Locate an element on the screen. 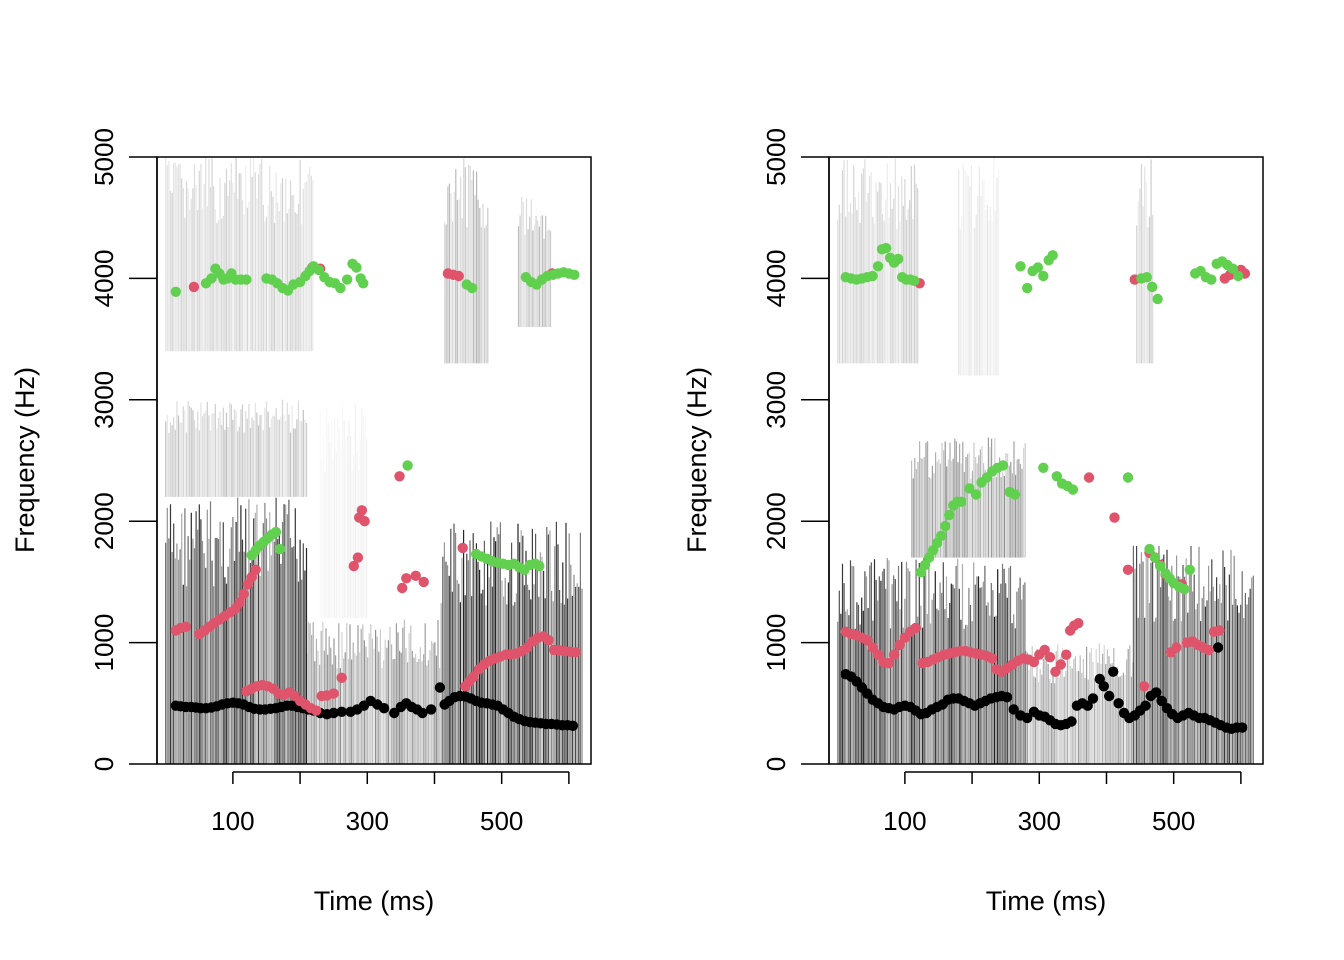 Image resolution: width=1344 pixels, height=960 pixels. right-x-axis-title: Time (ms) is located at coordinates (1046, 901).